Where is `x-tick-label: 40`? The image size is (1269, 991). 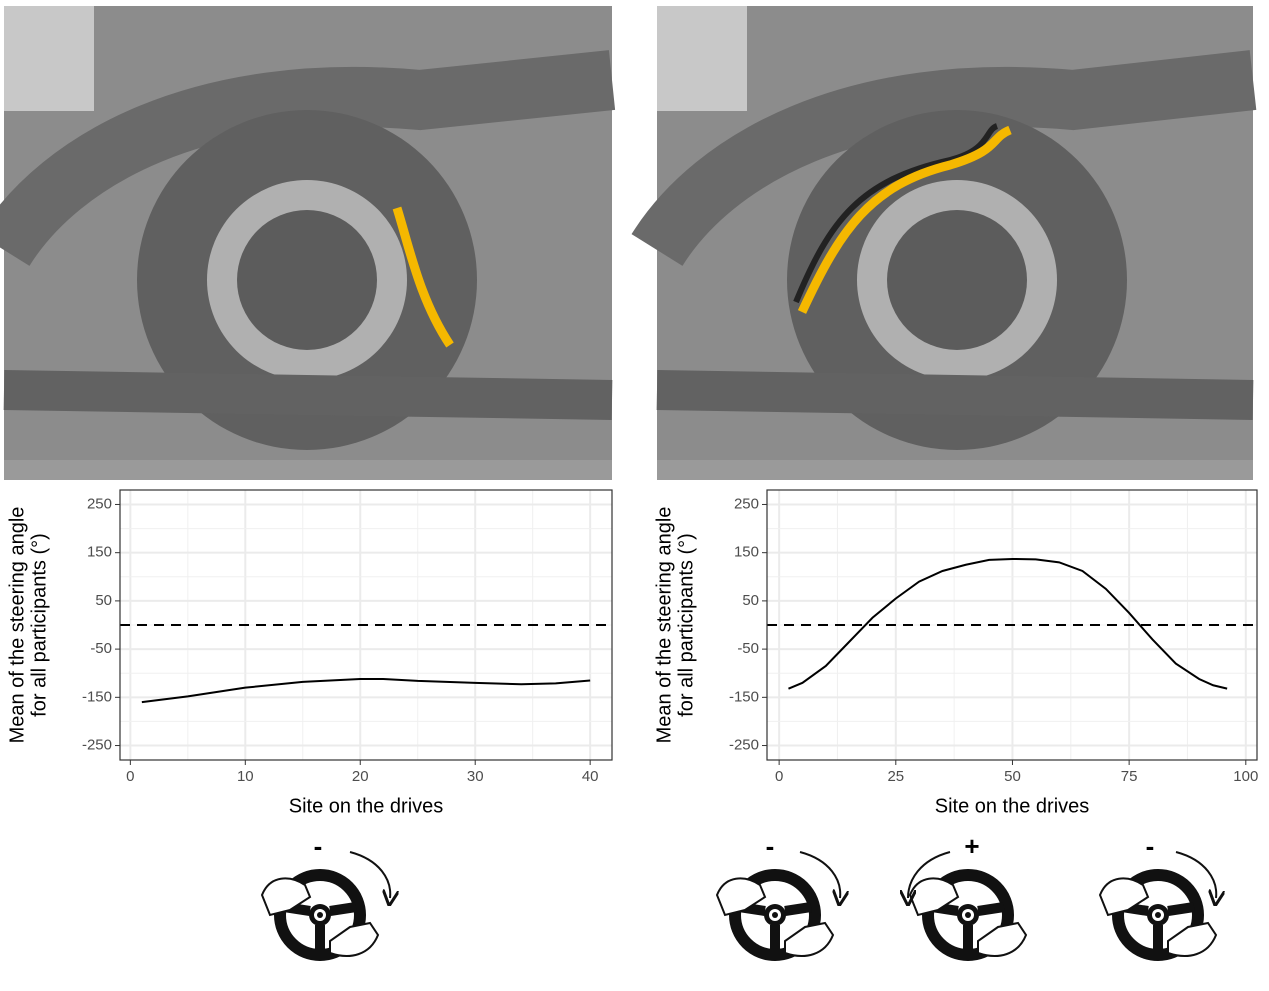 x-tick-label: 40 is located at coordinates (590, 776).